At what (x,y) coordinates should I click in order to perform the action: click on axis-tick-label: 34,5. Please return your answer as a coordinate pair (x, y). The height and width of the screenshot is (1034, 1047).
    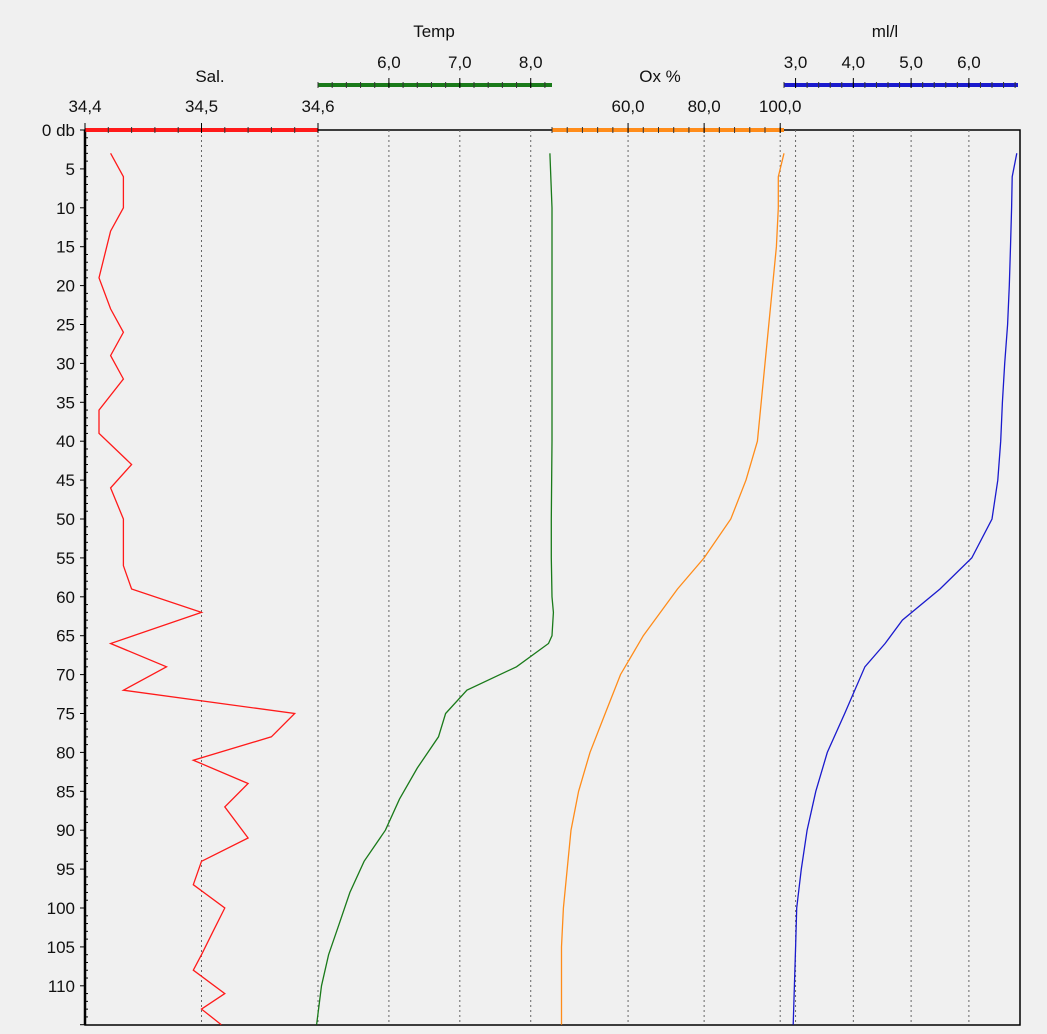
    Looking at the image, I should click on (201, 106).